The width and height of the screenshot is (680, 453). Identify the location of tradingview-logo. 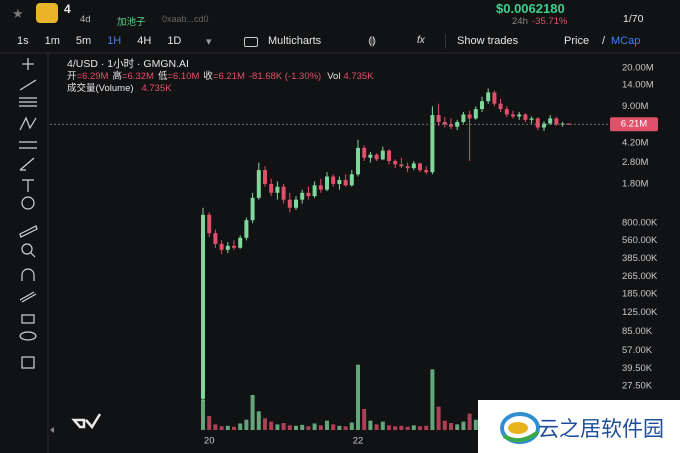
(86, 421).